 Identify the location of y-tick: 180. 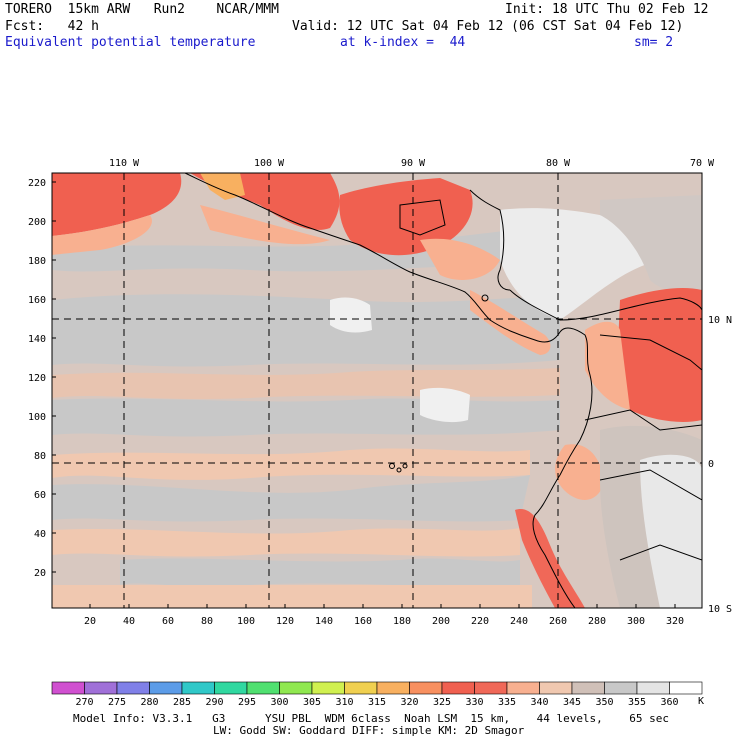
(37, 261).